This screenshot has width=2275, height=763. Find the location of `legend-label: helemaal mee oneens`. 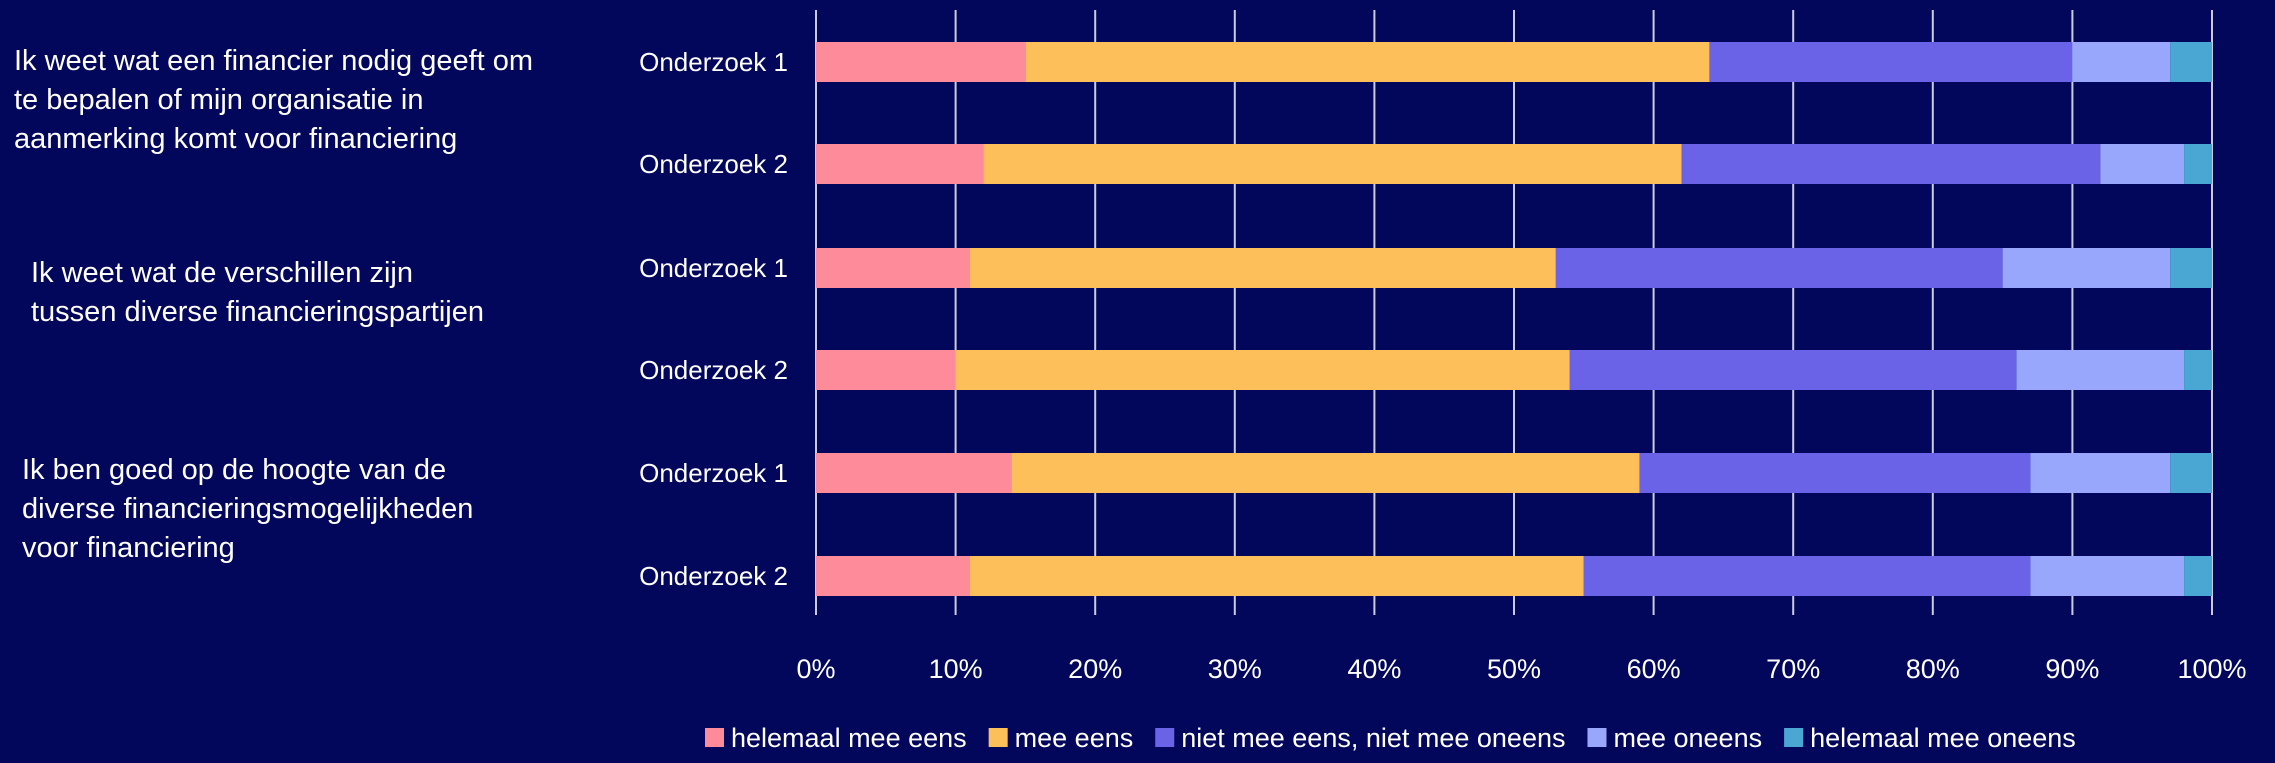

legend-label: helemaal mee oneens is located at coordinates (1943, 738).